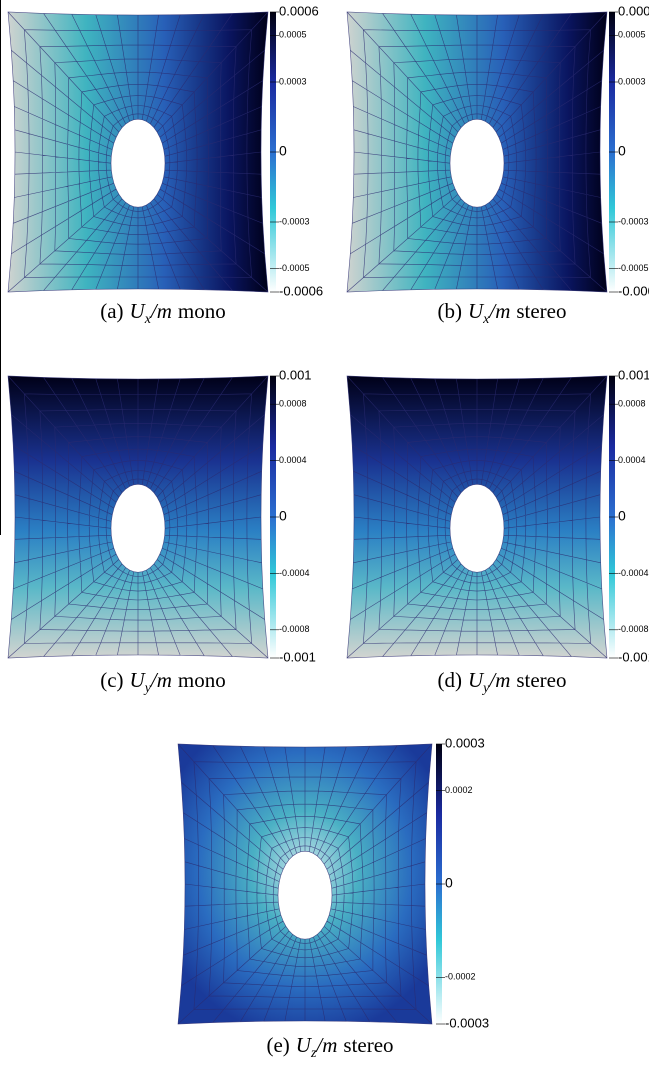 This screenshot has height=1070, width=649. I want to click on colorbar-tick-label: 0.0002, so click(459, 790).